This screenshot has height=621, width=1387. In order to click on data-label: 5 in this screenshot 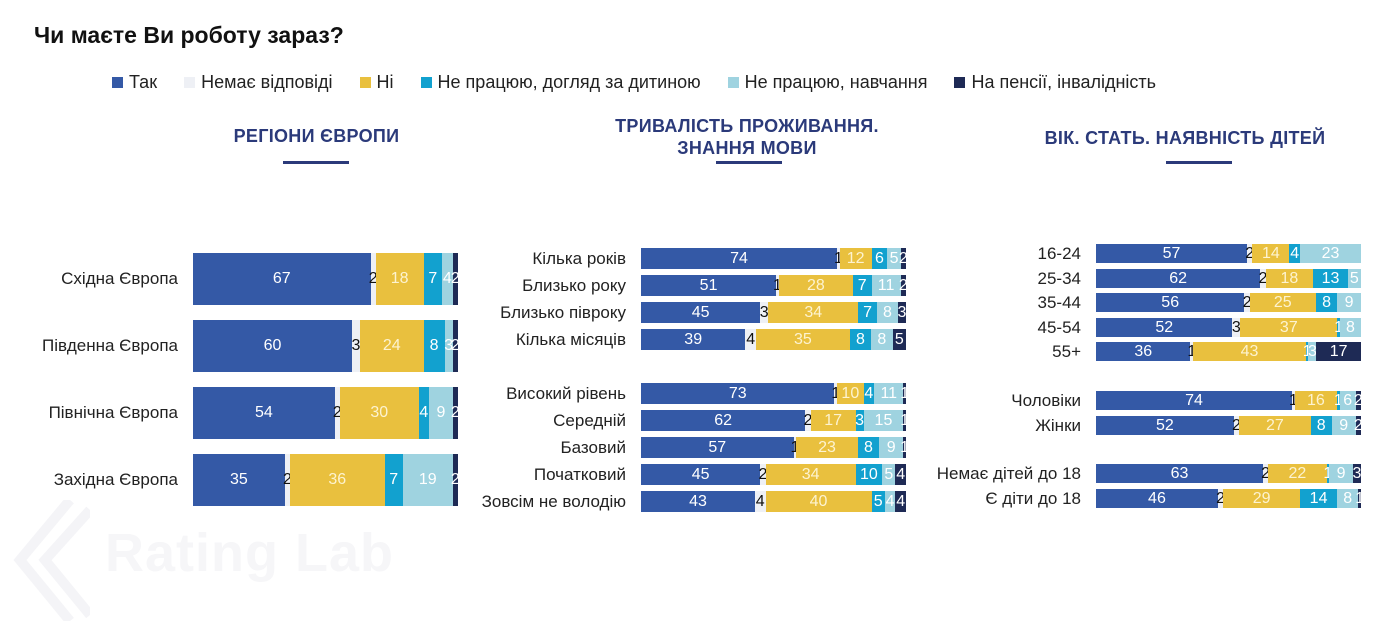, I will do `click(1354, 278)`.